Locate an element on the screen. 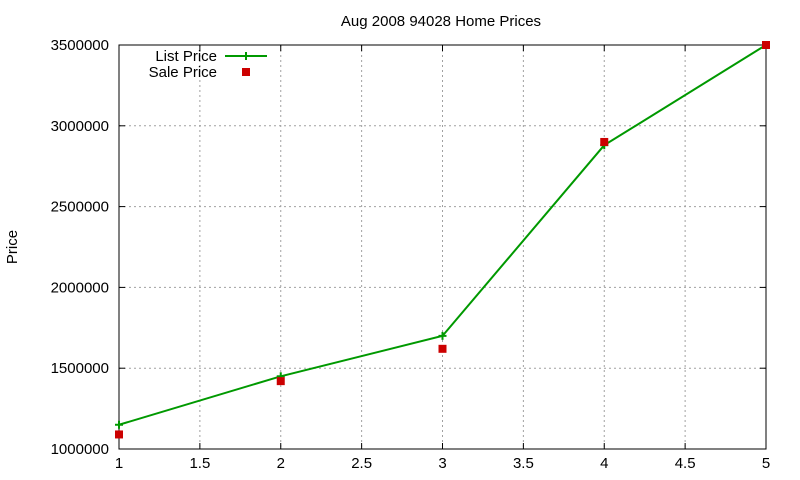  x-tick-label: 3.5 is located at coordinates (523, 463).